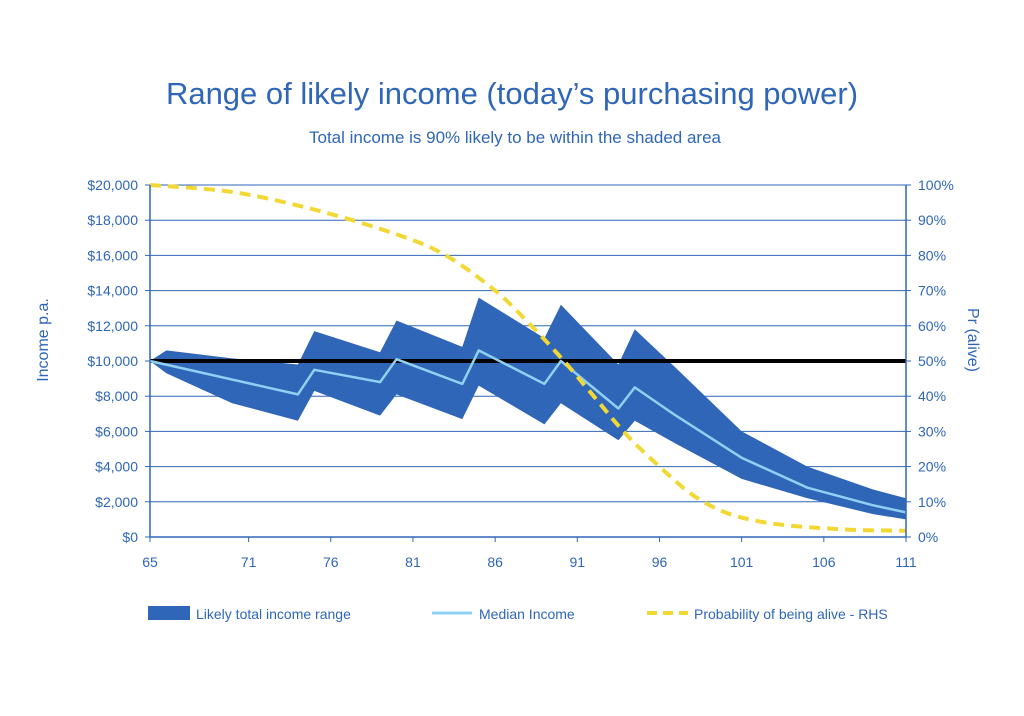 The width and height of the screenshot is (1024, 716). Describe the element at coordinates (932, 396) in the screenshot. I see `y2-tick-label-4: 40%` at that location.